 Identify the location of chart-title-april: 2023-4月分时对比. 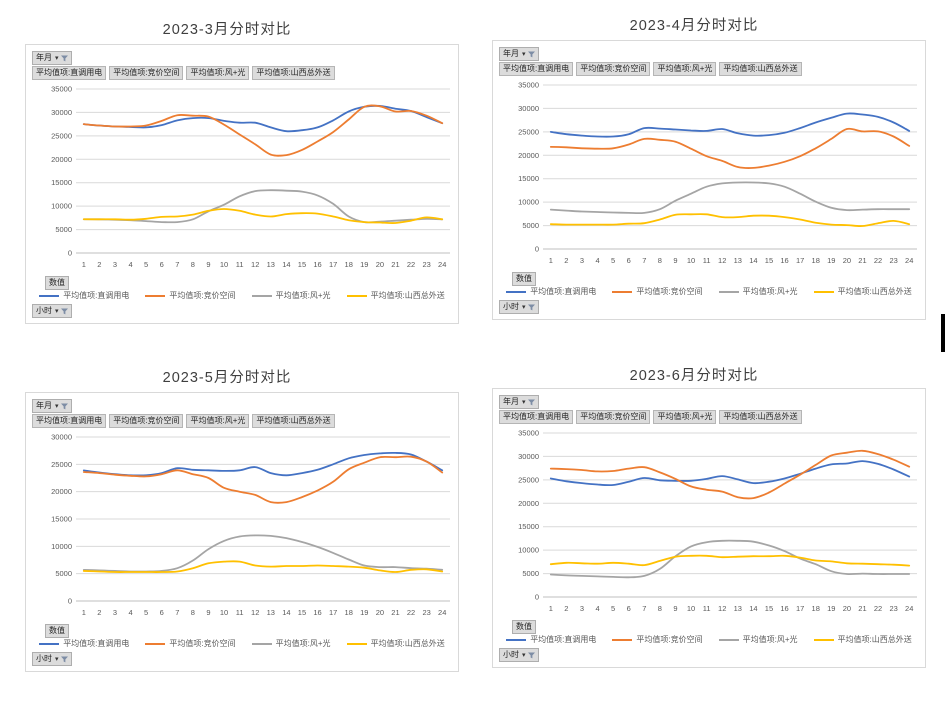
(694, 26).